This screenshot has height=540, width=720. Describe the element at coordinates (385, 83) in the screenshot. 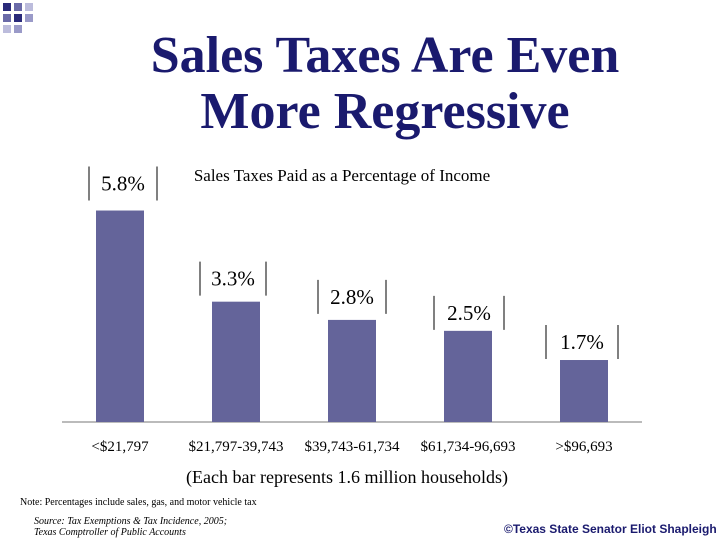

I see `slide-title: Sales Taxes Are Even More Regressive` at that location.